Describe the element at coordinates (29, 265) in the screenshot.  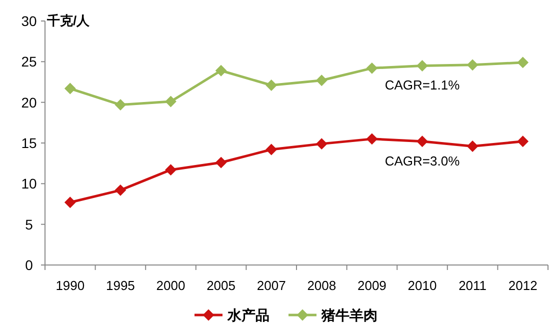
I see `y-tick-label: 0` at that location.